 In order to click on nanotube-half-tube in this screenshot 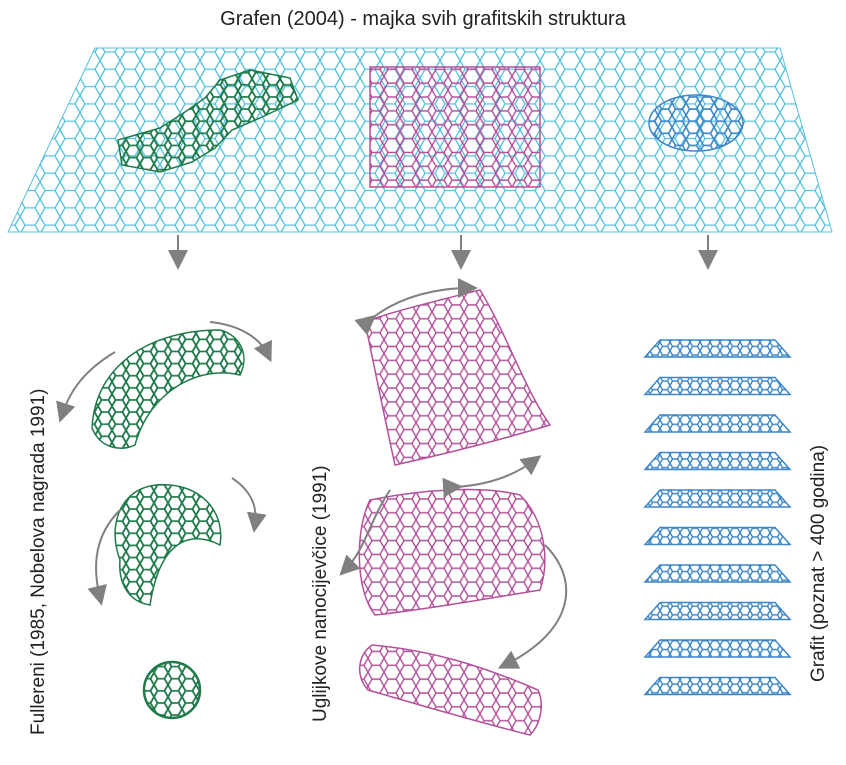, I will do `click(452, 552)`.